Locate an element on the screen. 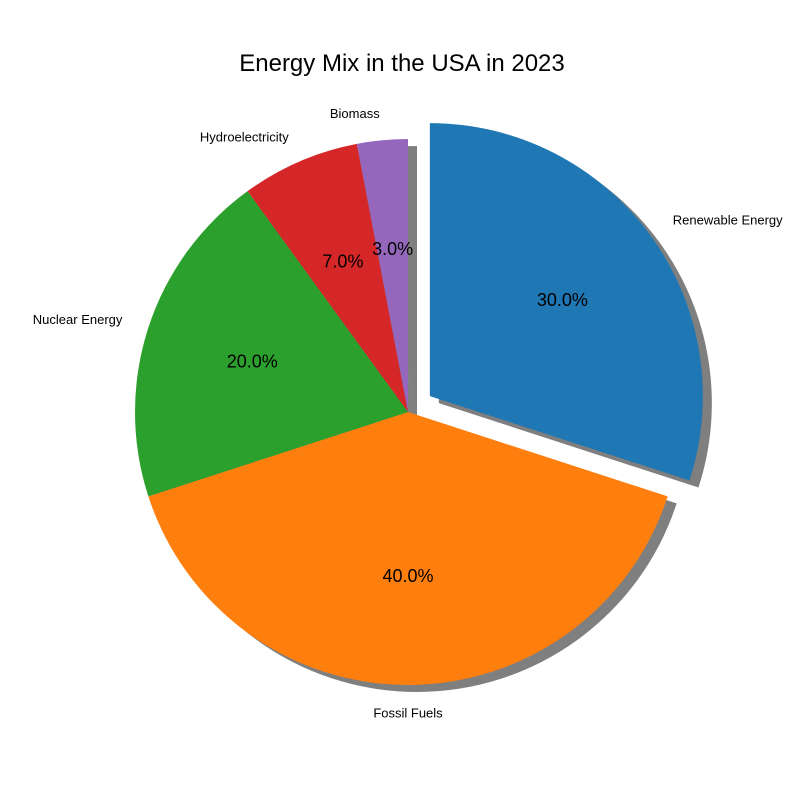 The width and height of the screenshot is (800, 800). slice-percent-biomass: 3.0% is located at coordinates (392, 249).